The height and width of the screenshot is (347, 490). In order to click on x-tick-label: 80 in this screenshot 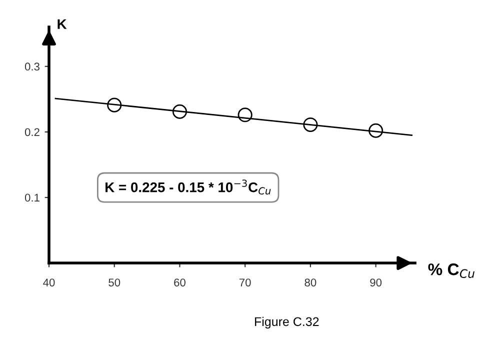, I will do `click(310, 282)`.